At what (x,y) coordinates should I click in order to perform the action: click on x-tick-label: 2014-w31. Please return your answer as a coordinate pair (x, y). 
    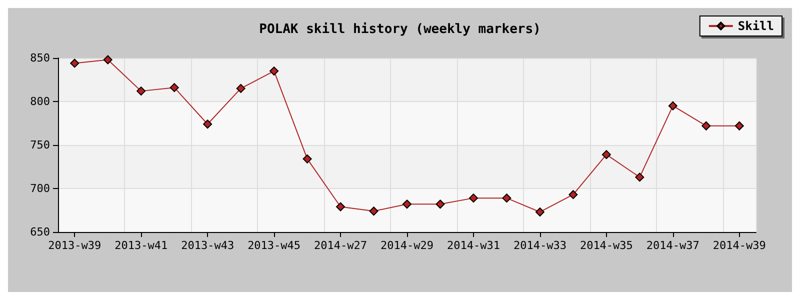
    Looking at the image, I should click on (473, 245).